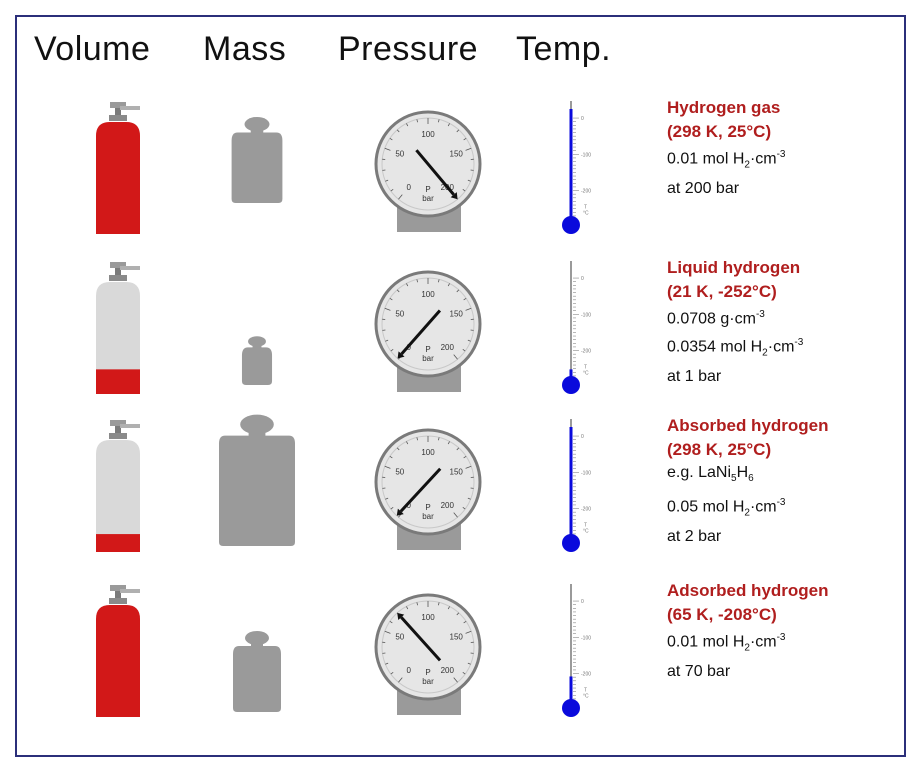 The width and height of the screenshot is (923, 772). I want to click on storage-value-line: at 2 bar, so click(789, 537).